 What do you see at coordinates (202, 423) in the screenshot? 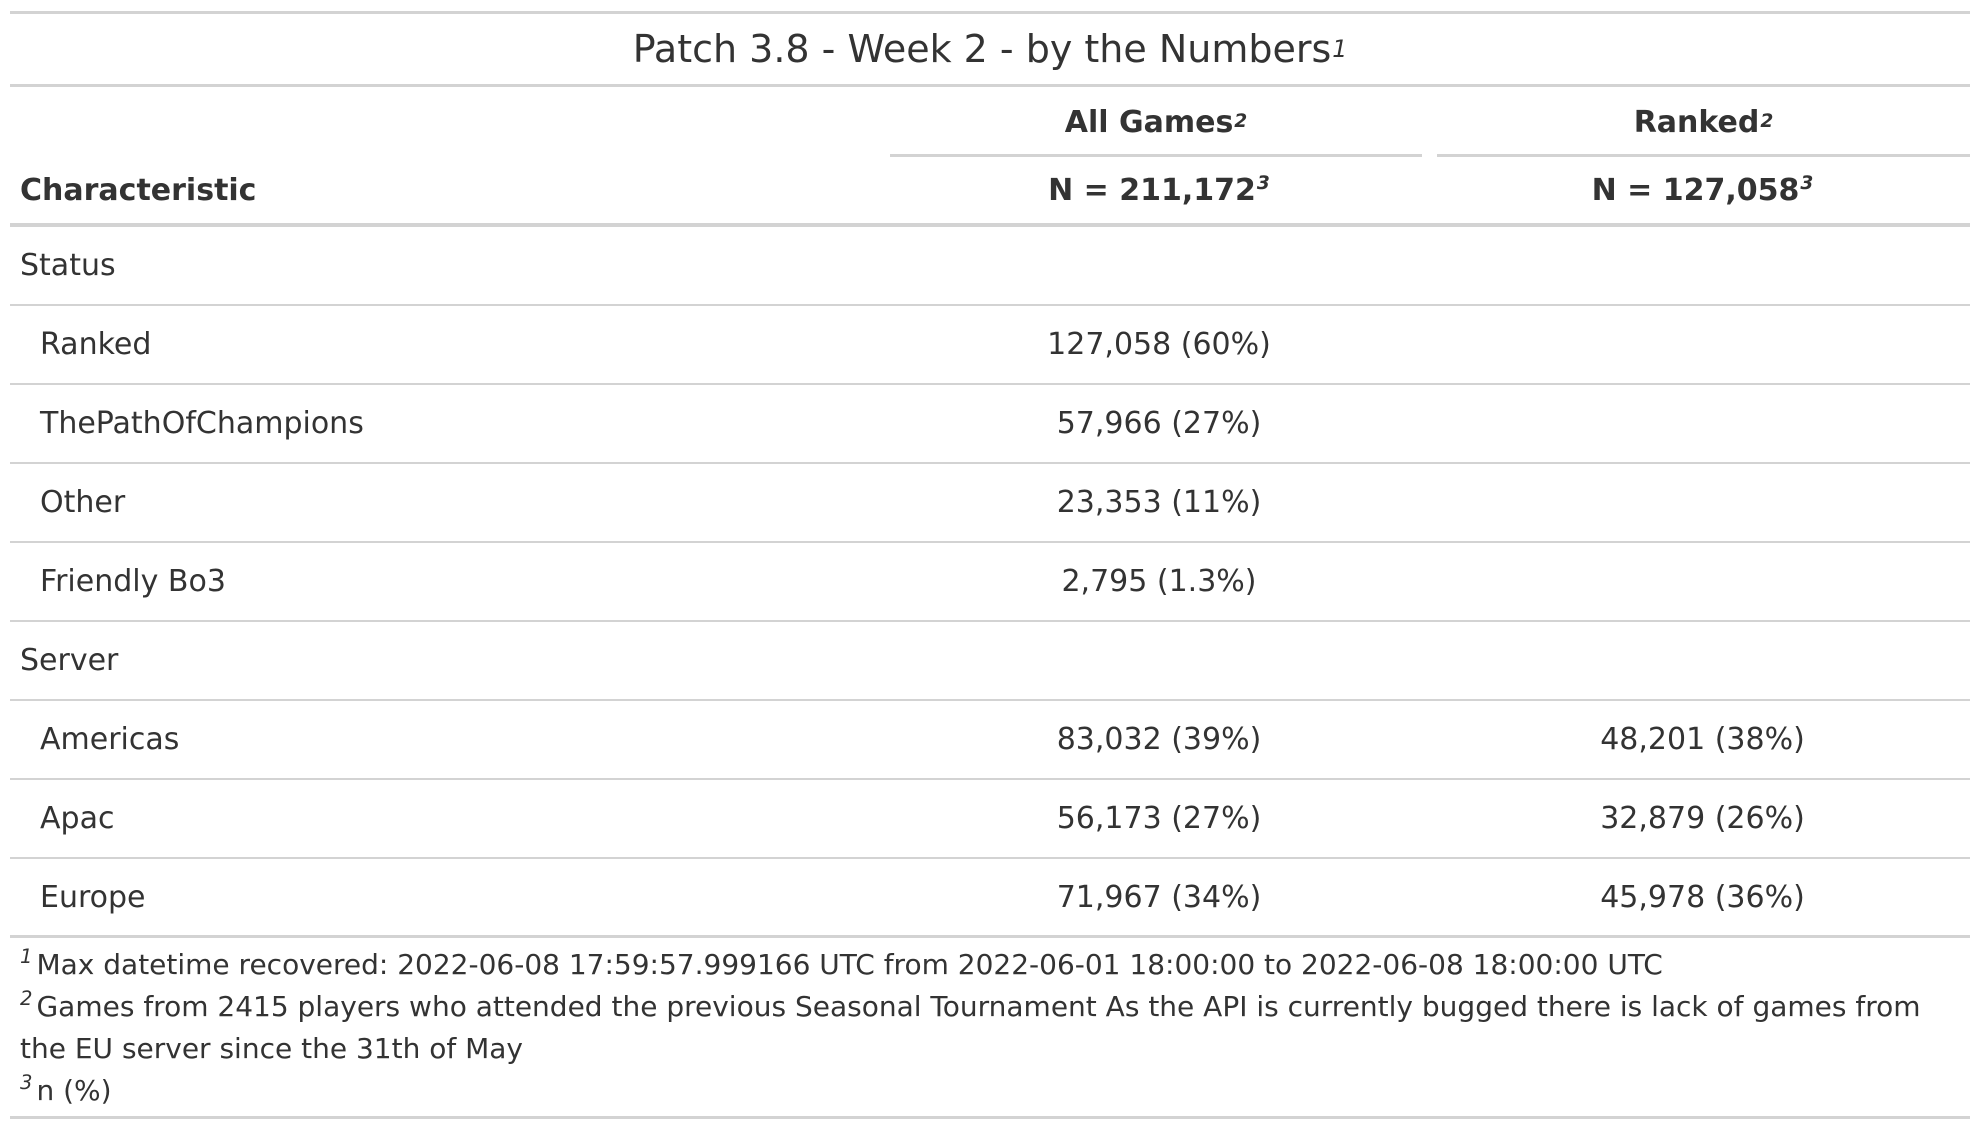
I see `row-label: ThePathOfChampions` at bounding box center [202, 423].